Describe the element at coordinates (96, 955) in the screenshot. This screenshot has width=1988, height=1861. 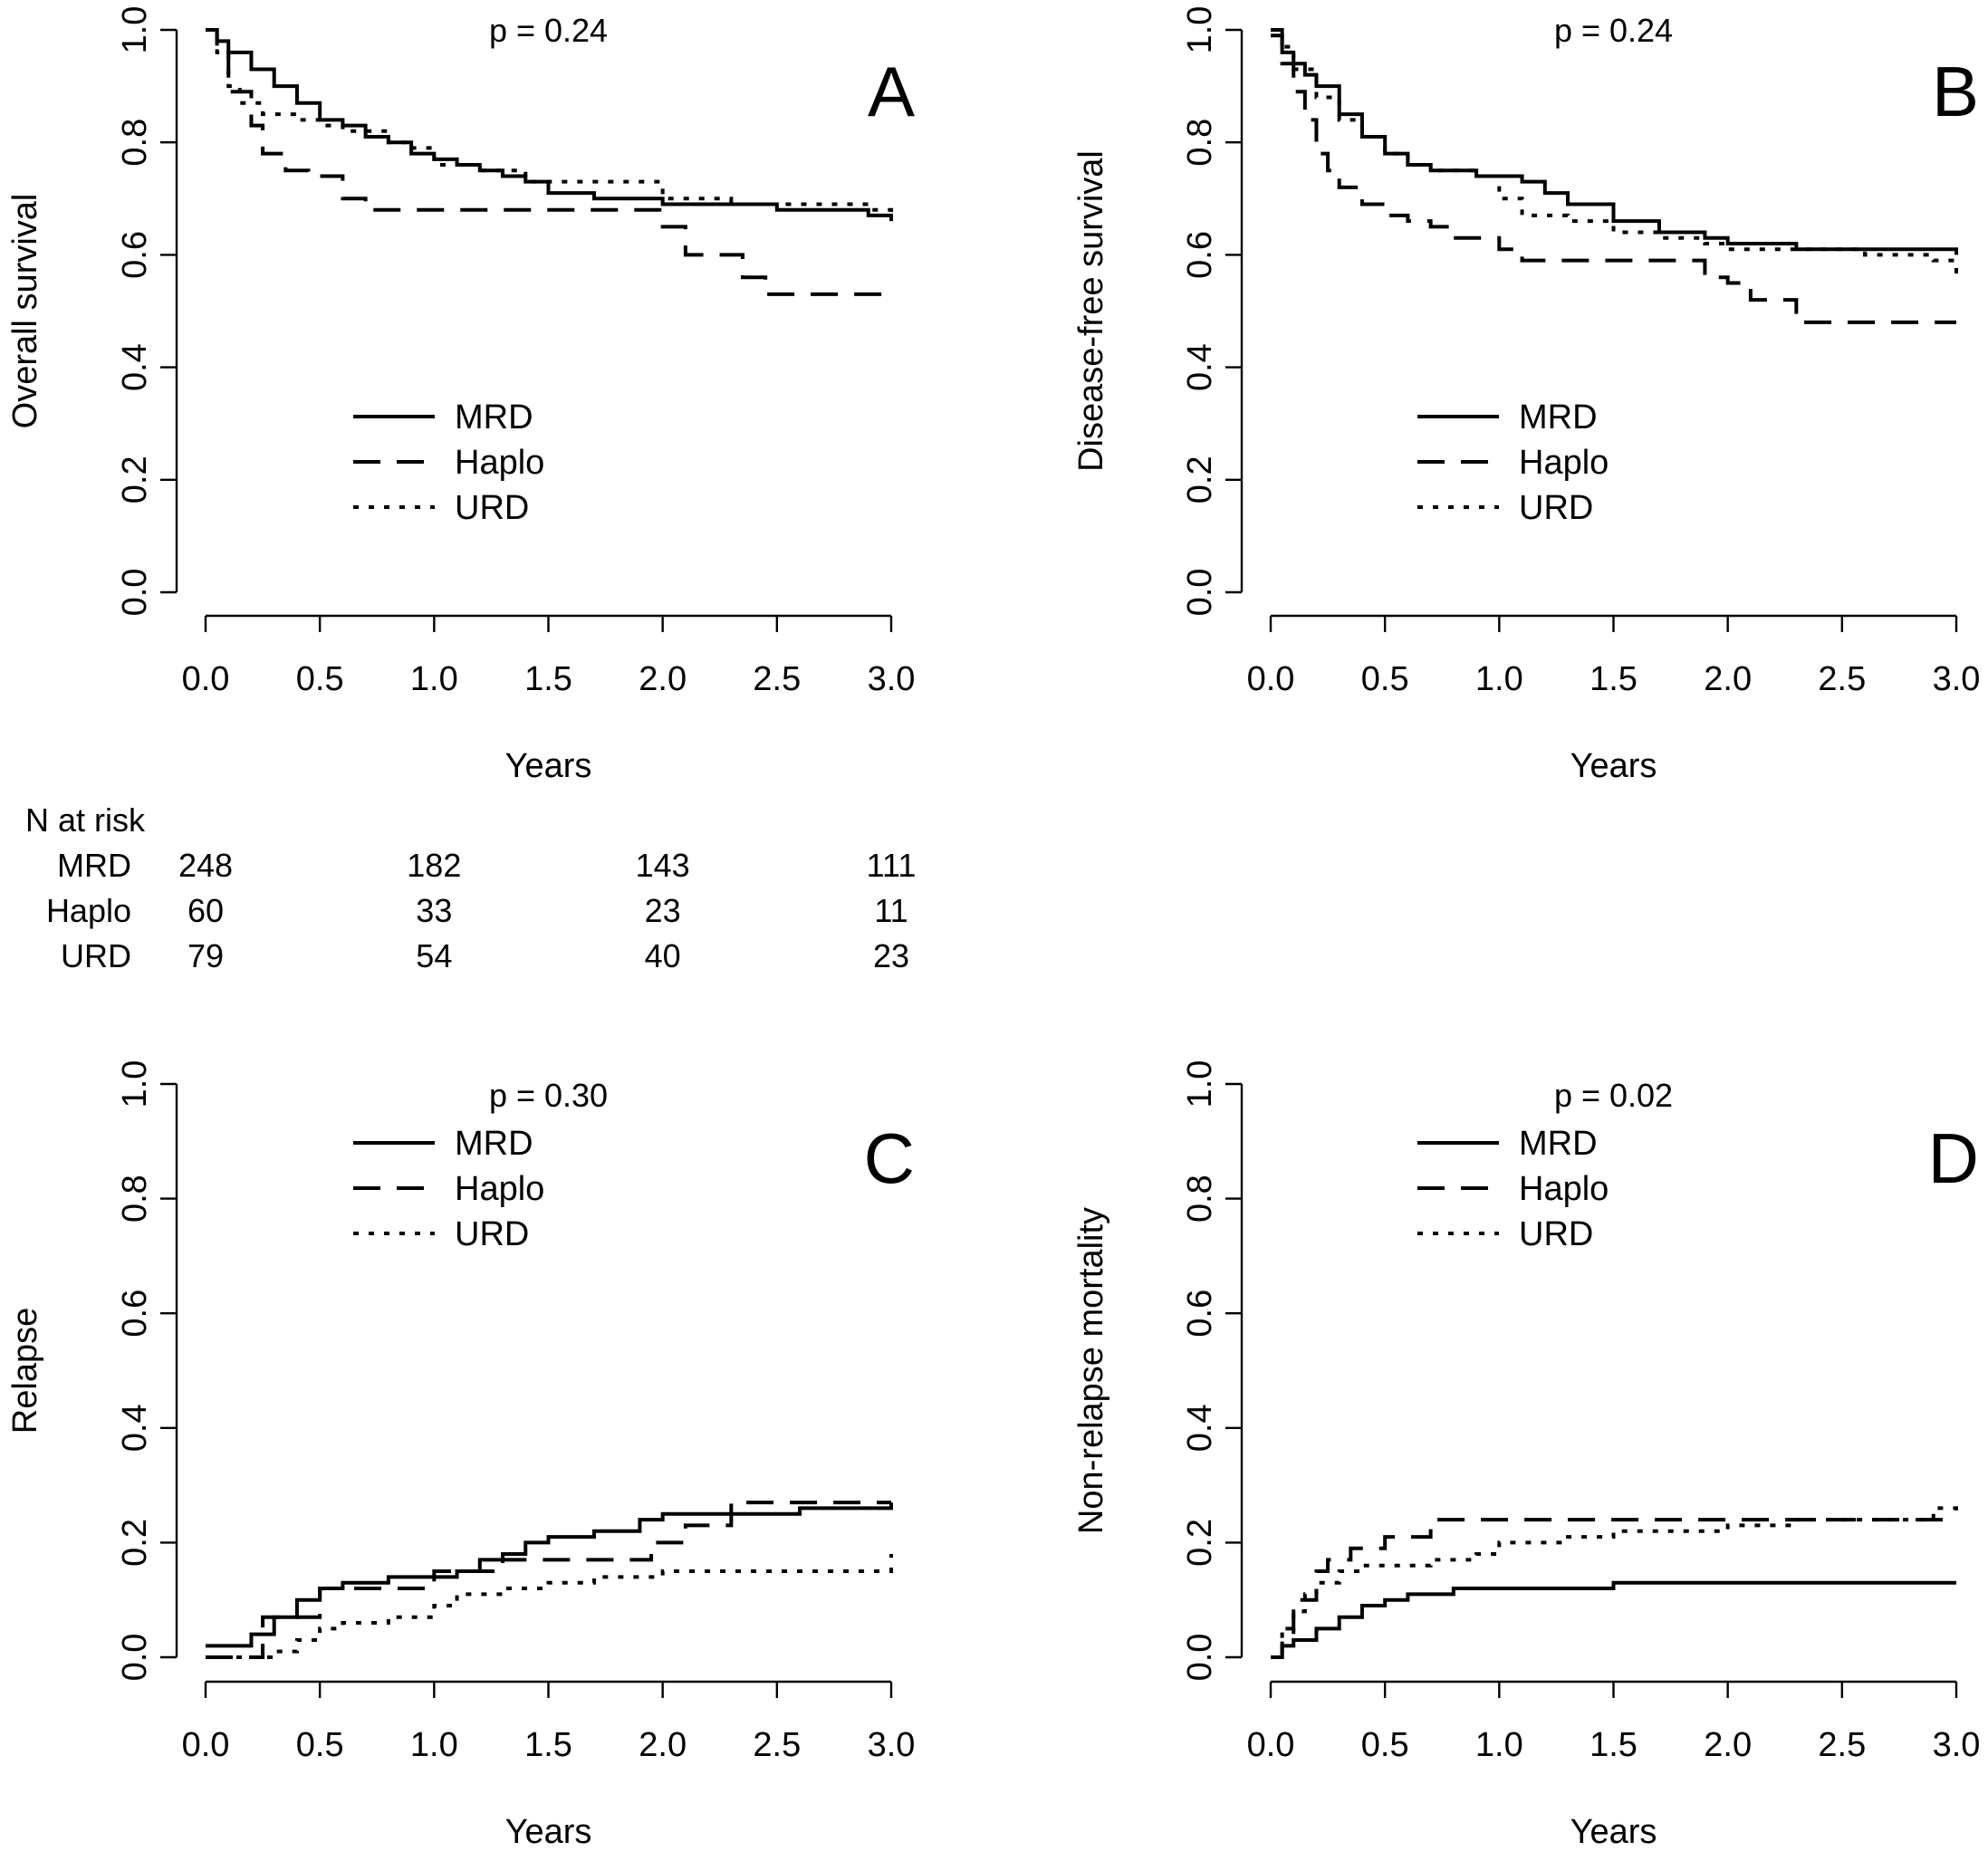
I see `risk-row-label: URD` at that location.